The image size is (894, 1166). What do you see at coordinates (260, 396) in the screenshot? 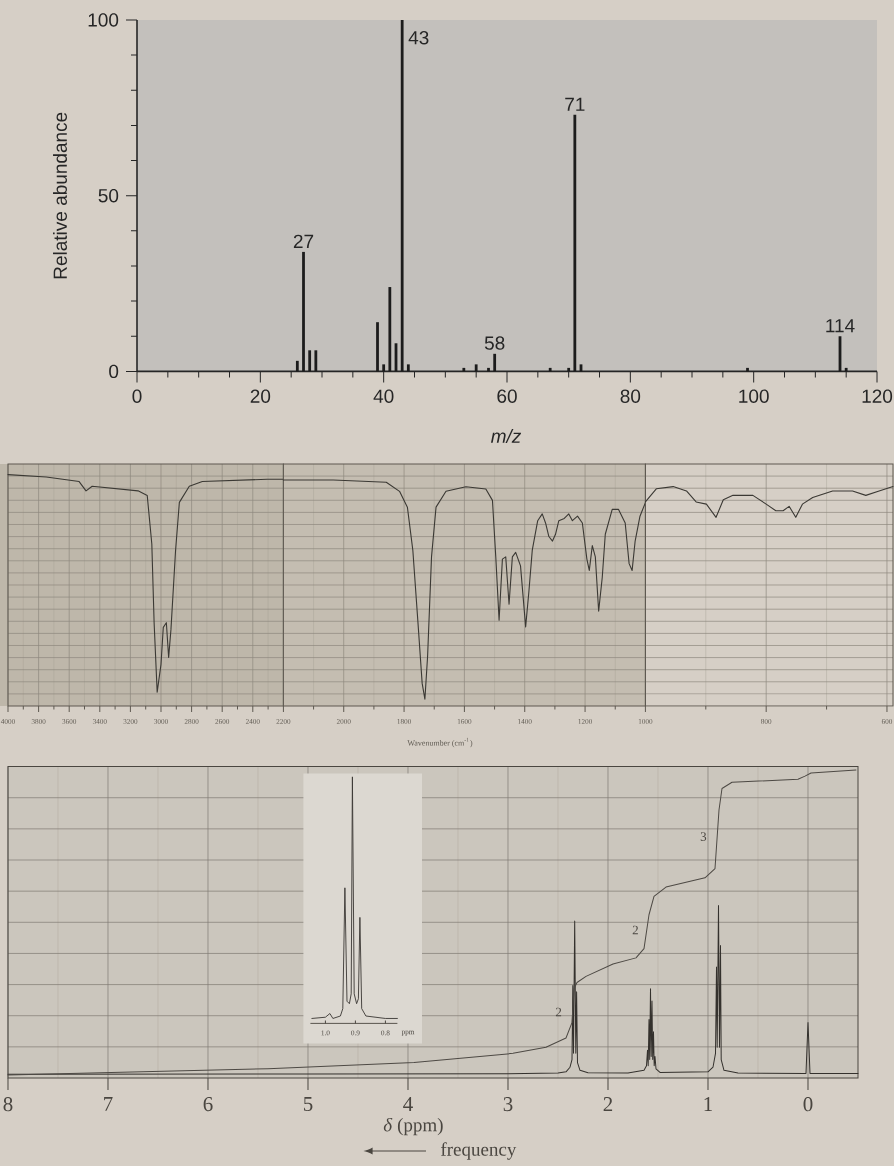
I see `x-tick-label: 20` at bounding box center [260, 396].